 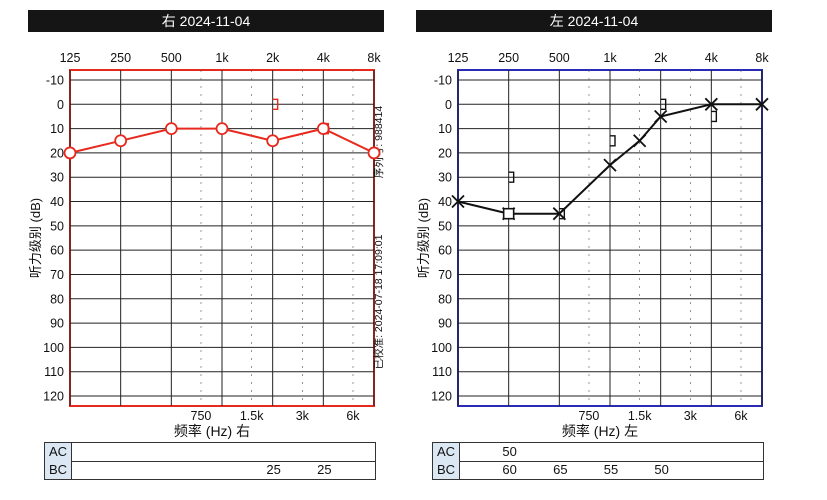 I want to click on ac-value: 50, so click(x=509, y=451).